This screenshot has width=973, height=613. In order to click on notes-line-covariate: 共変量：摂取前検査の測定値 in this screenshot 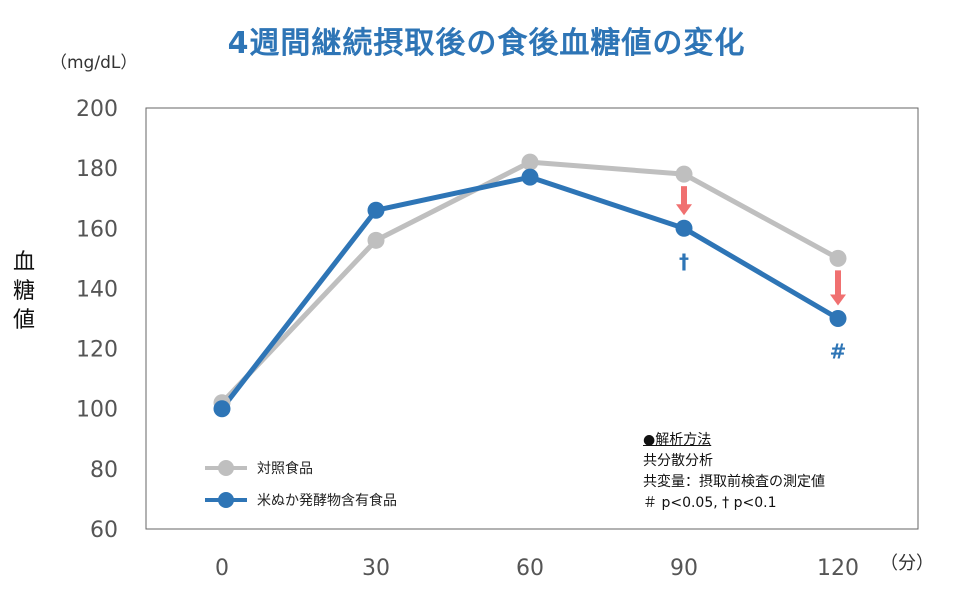, I will do `click(734, 482)`.